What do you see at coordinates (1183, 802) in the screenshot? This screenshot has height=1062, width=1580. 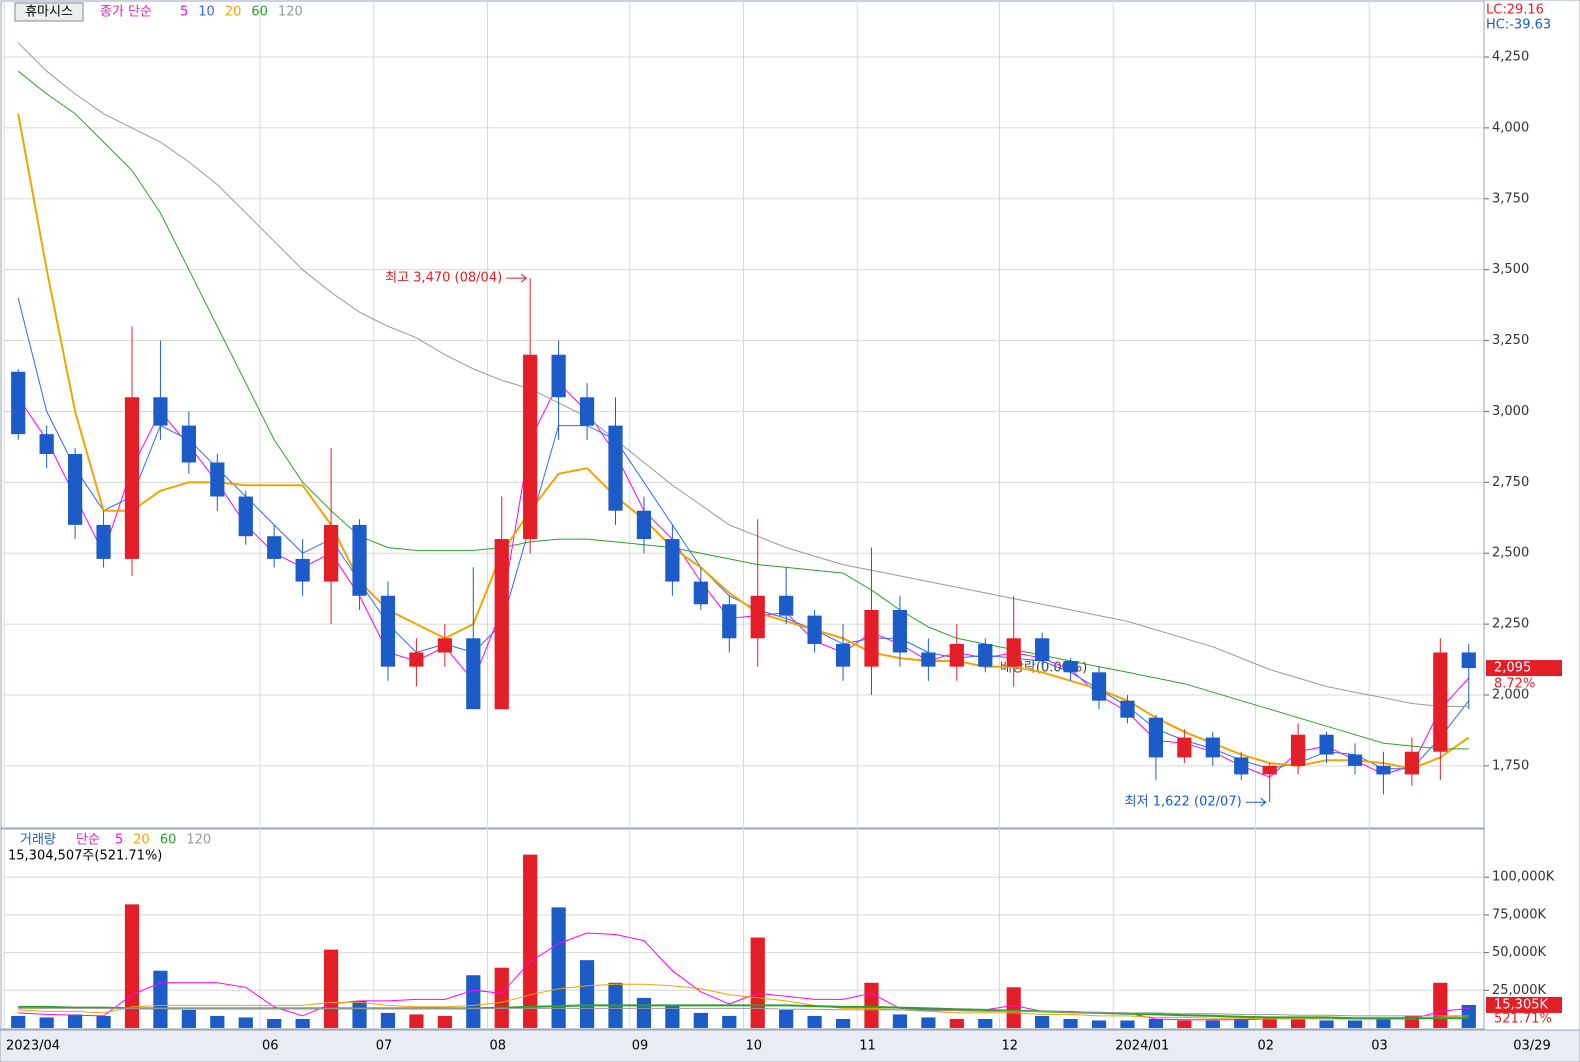 I see `low-annotation: 최저 1,622 (02/07)` at bounding box center [1183, 802].